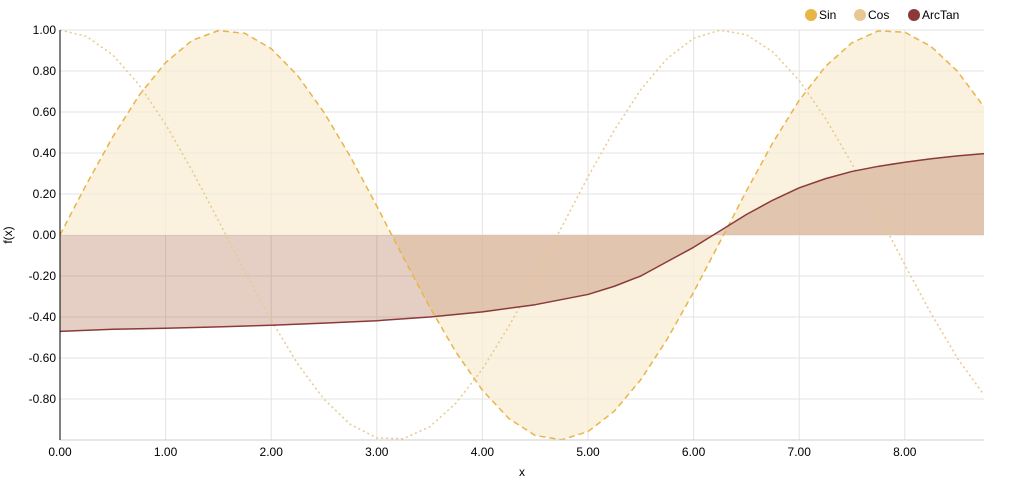  Describe the element at coordinates (45, 194) in the screenshot. I see `y-tick-label: 0.20` at that location.